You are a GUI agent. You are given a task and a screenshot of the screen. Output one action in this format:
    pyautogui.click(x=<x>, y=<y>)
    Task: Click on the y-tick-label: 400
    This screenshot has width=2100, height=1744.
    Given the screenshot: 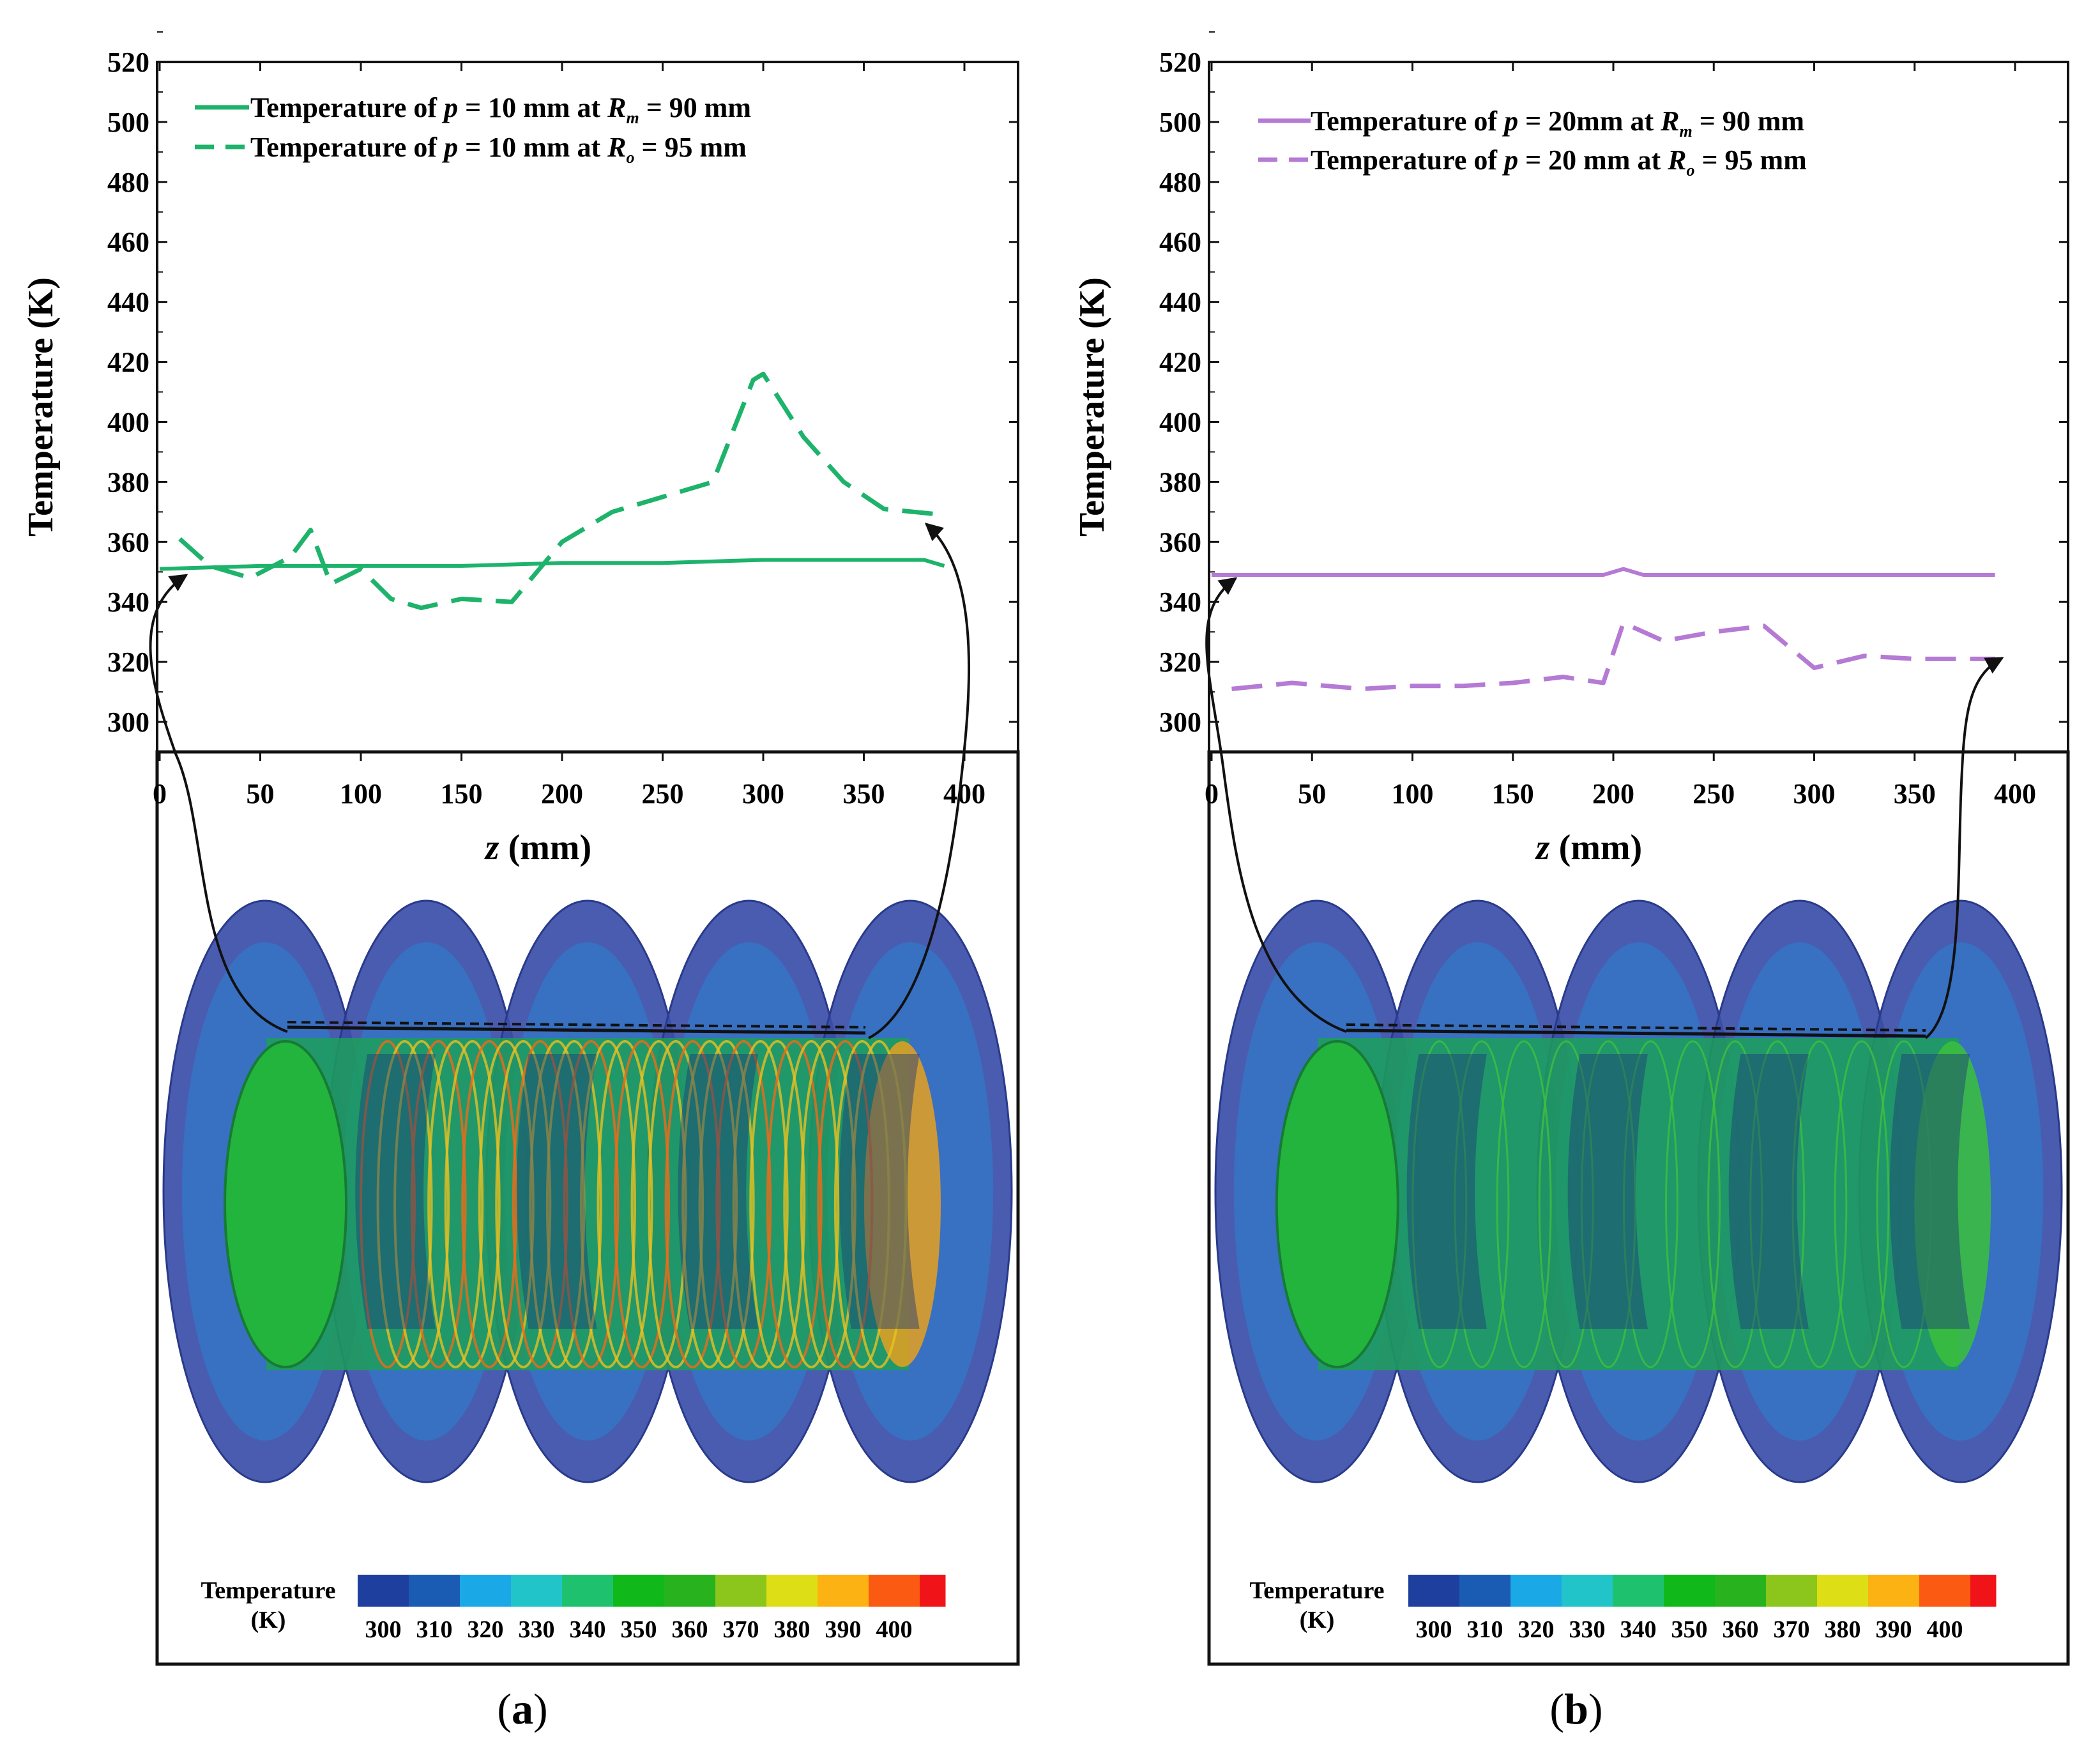 What is the action you would take?
    pyautogui.click(x=1180, y=422)
    